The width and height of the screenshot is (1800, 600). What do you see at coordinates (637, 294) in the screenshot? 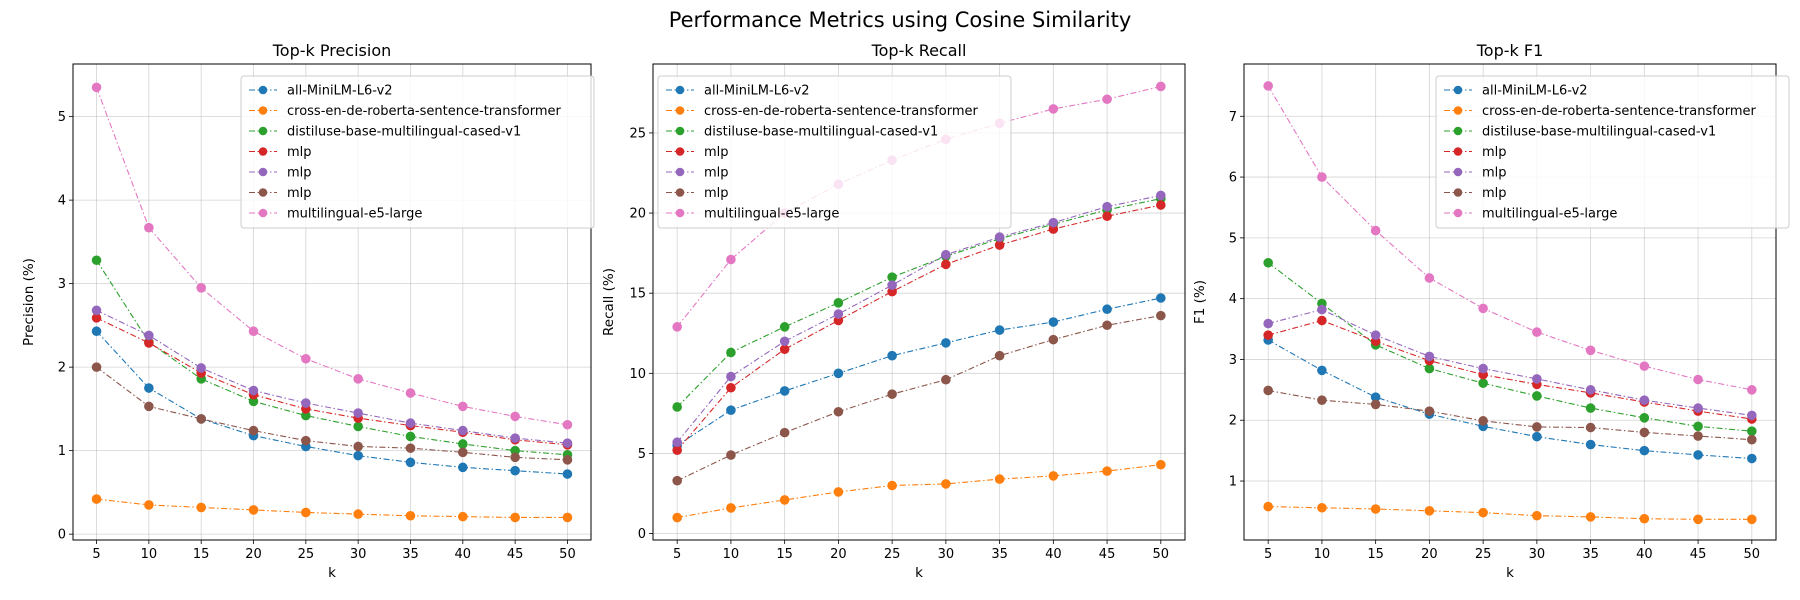
I see `y-tick-label: 15` at bounding box center [637, 294].